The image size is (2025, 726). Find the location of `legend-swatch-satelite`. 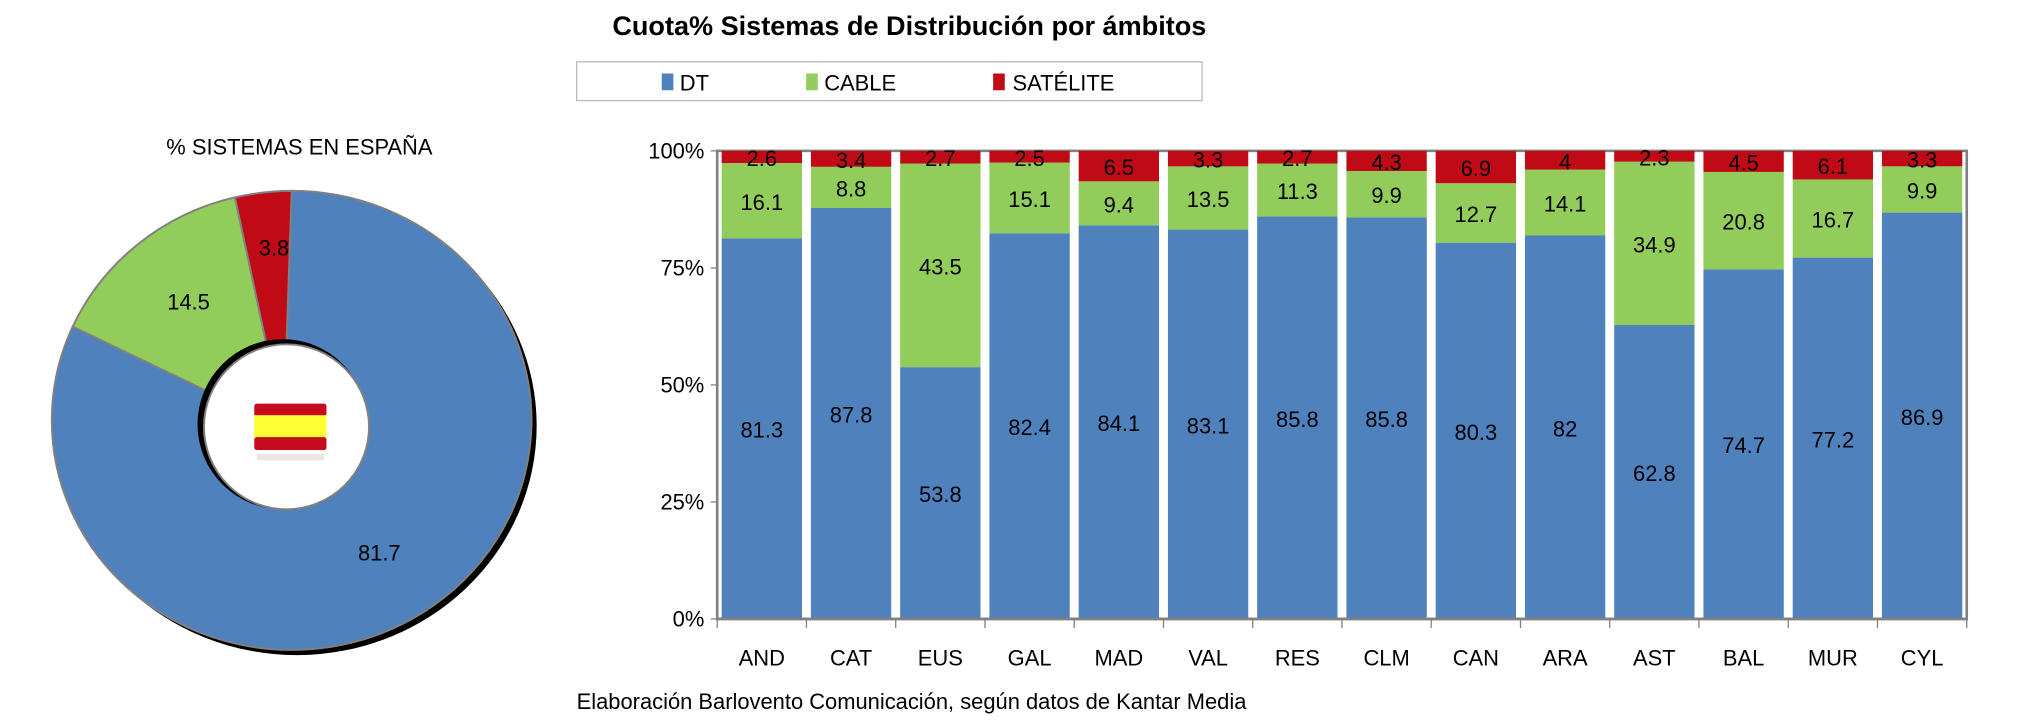

legend-swatch-satelite is located at coordinates (999, 82).